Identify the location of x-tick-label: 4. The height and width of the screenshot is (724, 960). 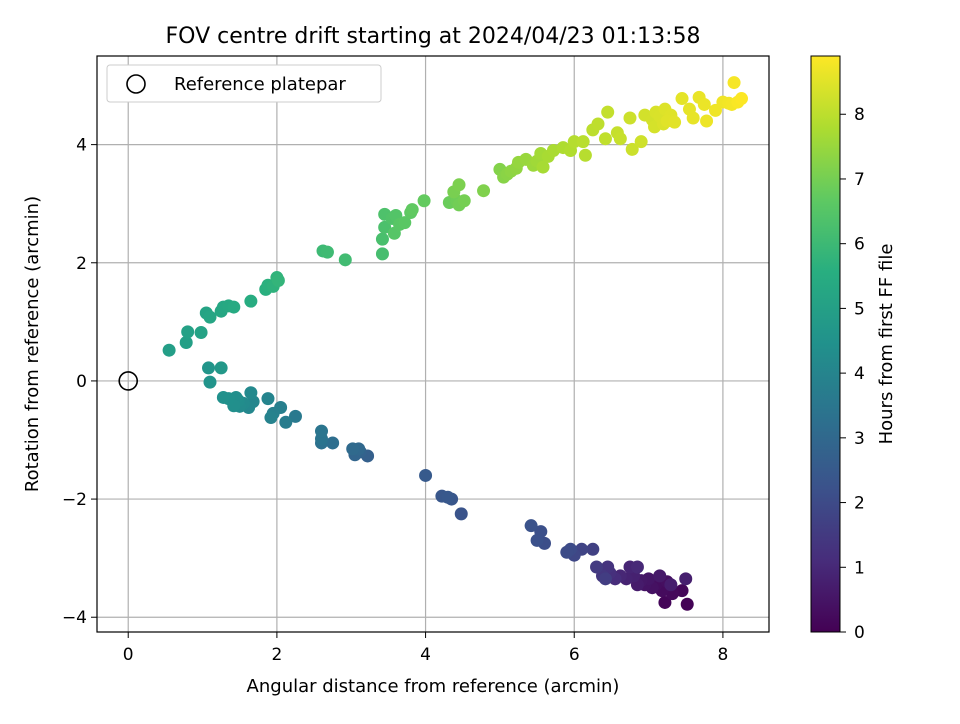
(425, 655).